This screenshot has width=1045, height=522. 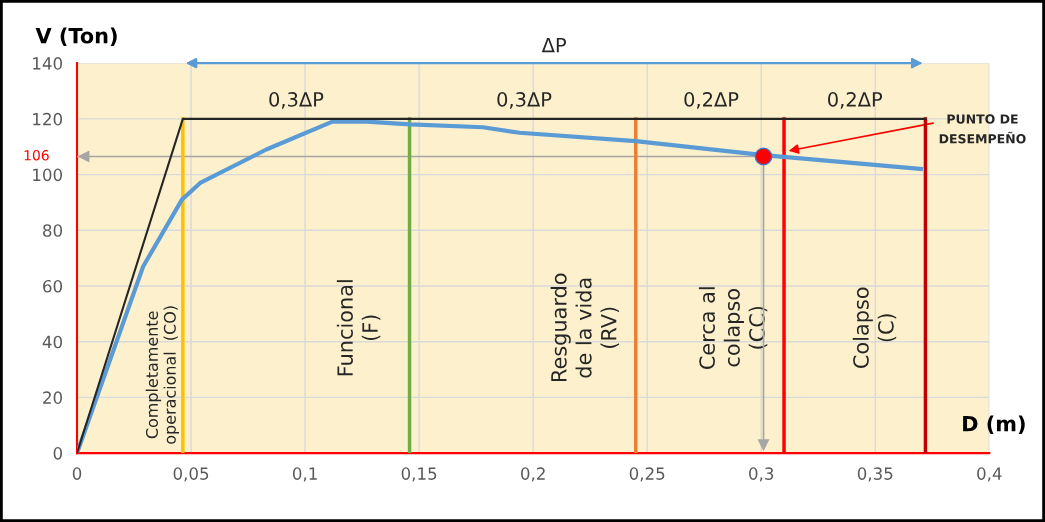 I want to click on x-tick-label: 0,4, so click(x=989, y=474).